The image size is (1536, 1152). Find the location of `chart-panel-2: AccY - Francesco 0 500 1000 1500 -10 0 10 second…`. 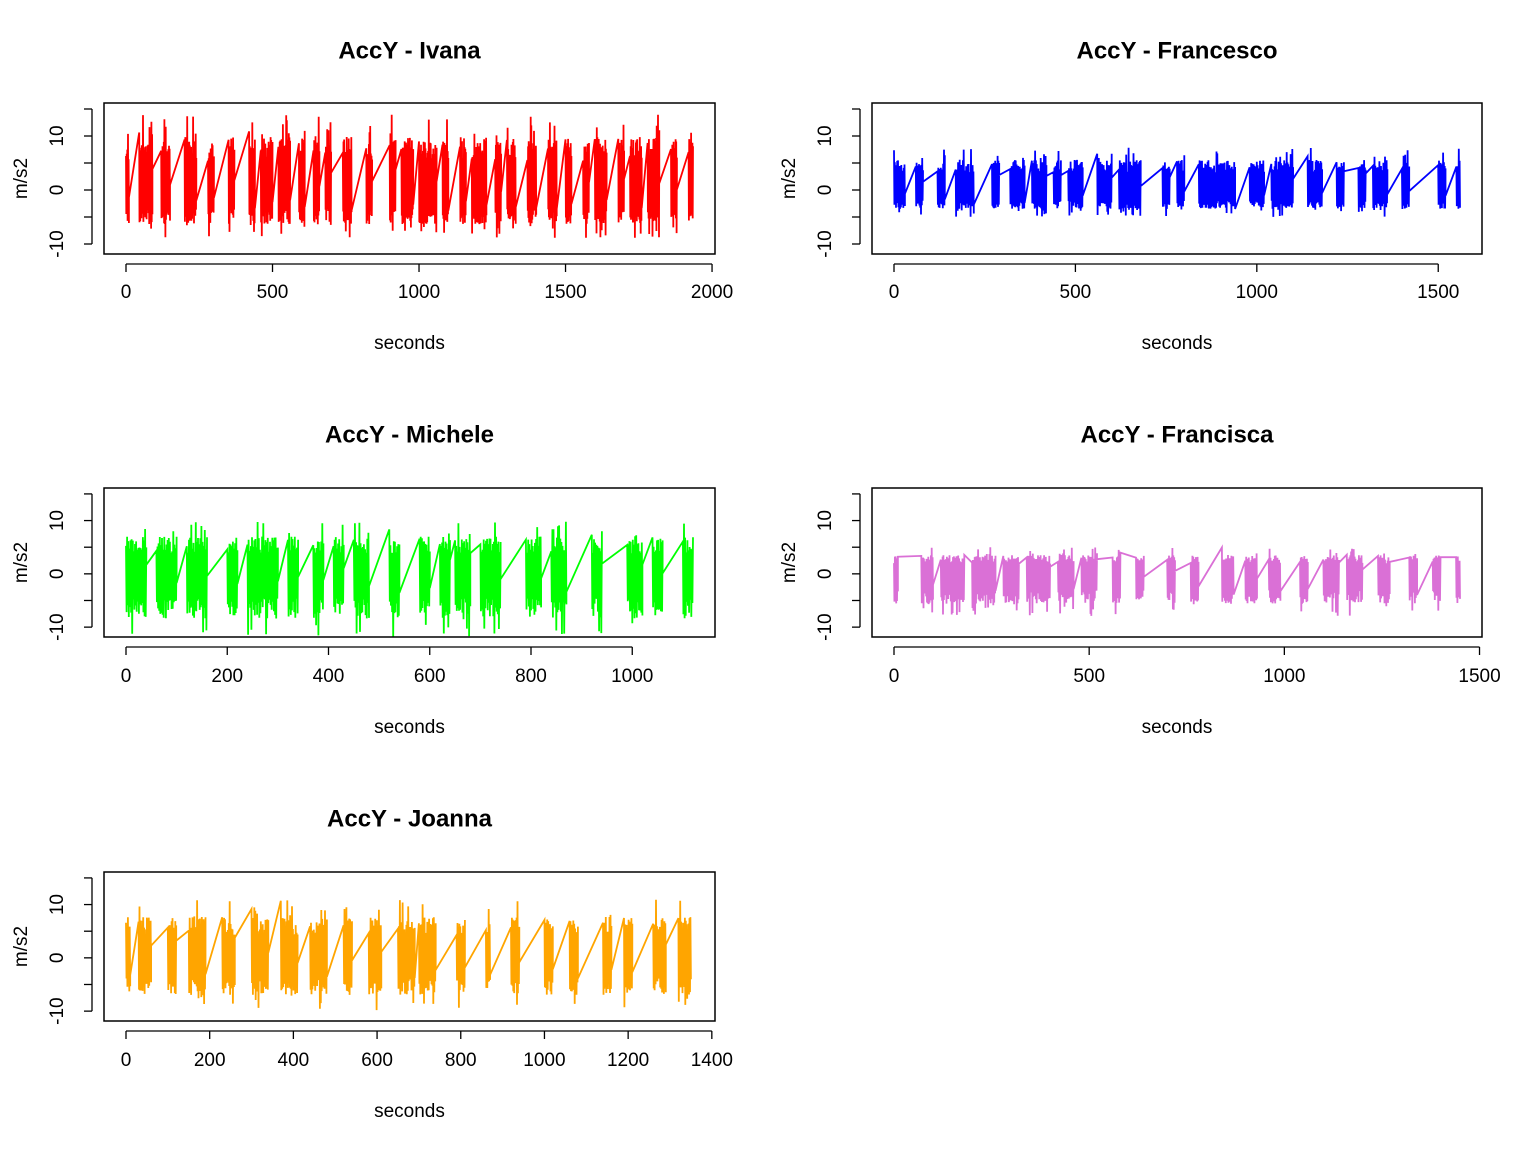

chart-panel-2: AccY - Francesco 0 500 1000 1500 -10 0 10 second… is located at coordinates (1131, 195).